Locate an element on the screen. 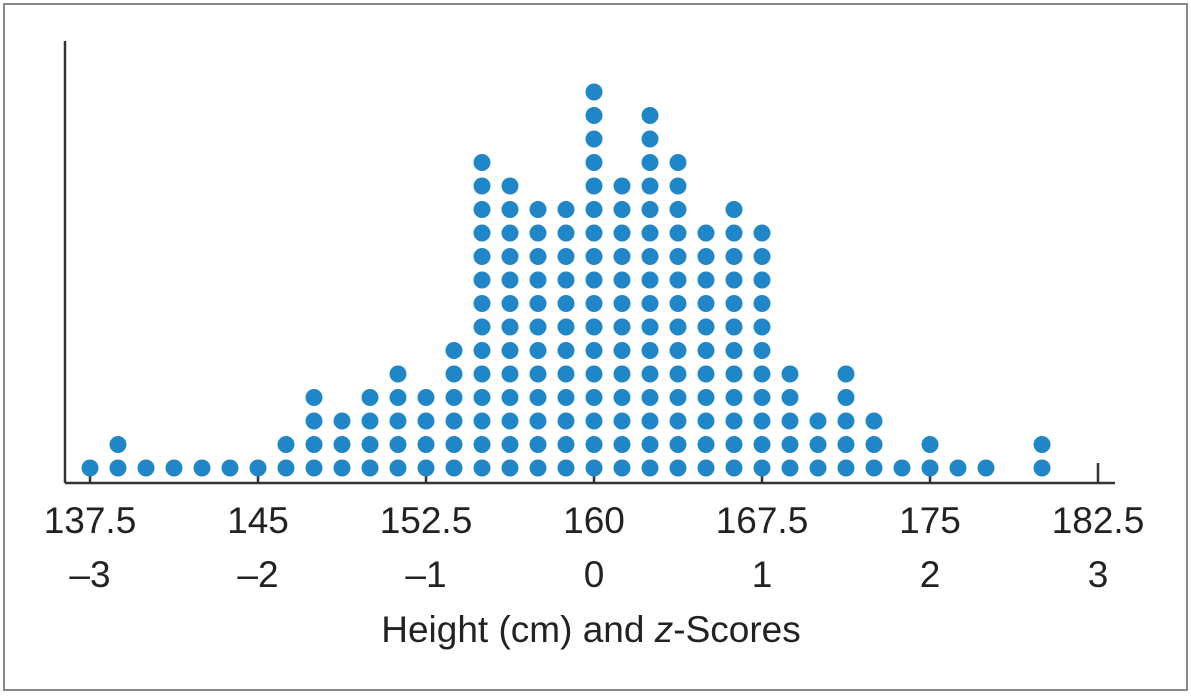  height-tick-label: 145 is located at coordinates (258, 520).